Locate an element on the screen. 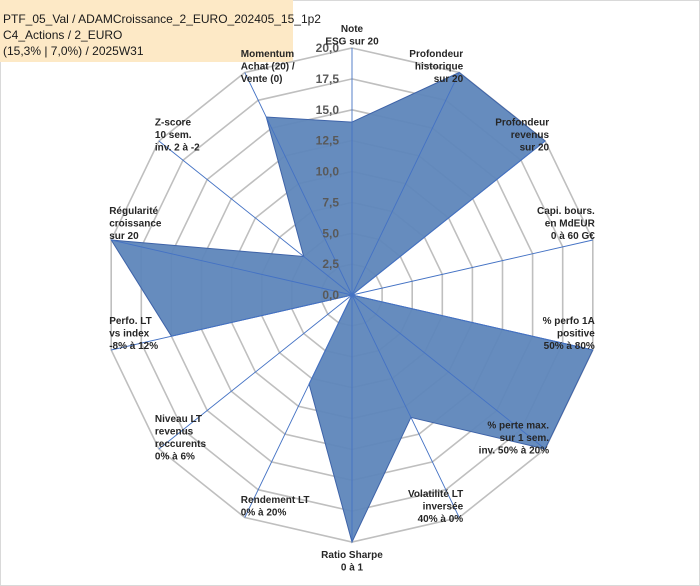 The width and height of the screenshot is (700, 586). category-label-line: ESG sur 20 is located at coordinates (352, 42).